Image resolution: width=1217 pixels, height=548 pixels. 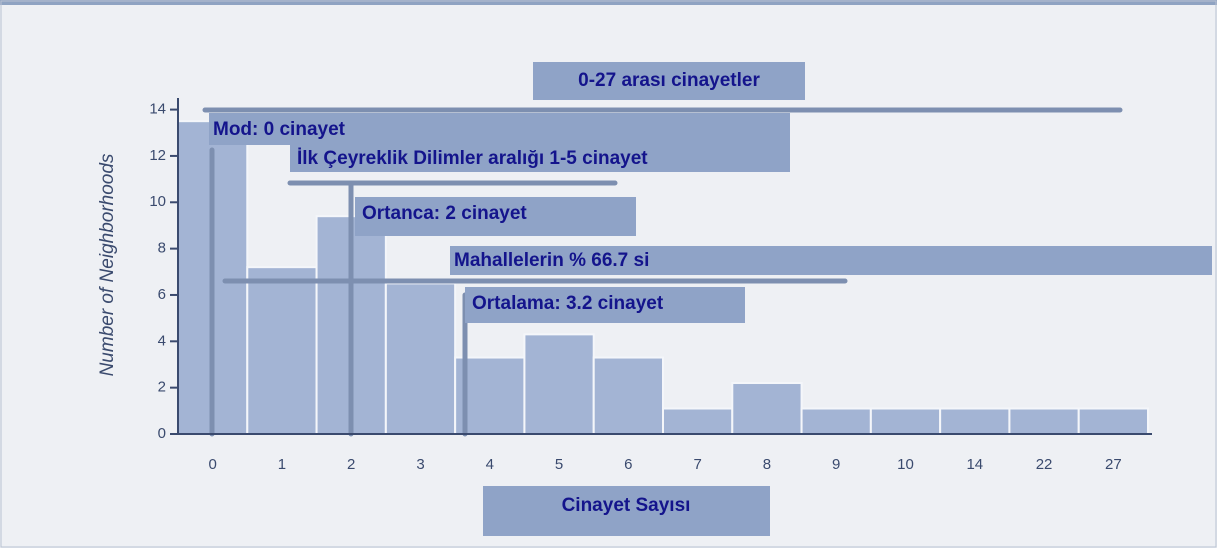 What do you see at coordinates (559, 464) in the screenshot?
I see `x-tick-label: 5` at bounding box center [559, 464].